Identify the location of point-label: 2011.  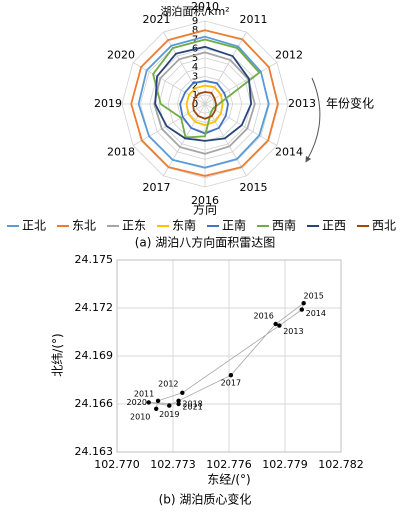
(144, 393).